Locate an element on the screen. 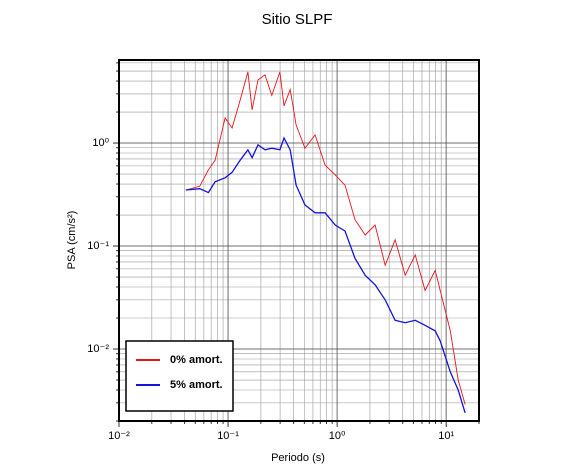 This screenshot has width=586, height=475. legend-label: 0% amort. is located at coordinates (196, 360).